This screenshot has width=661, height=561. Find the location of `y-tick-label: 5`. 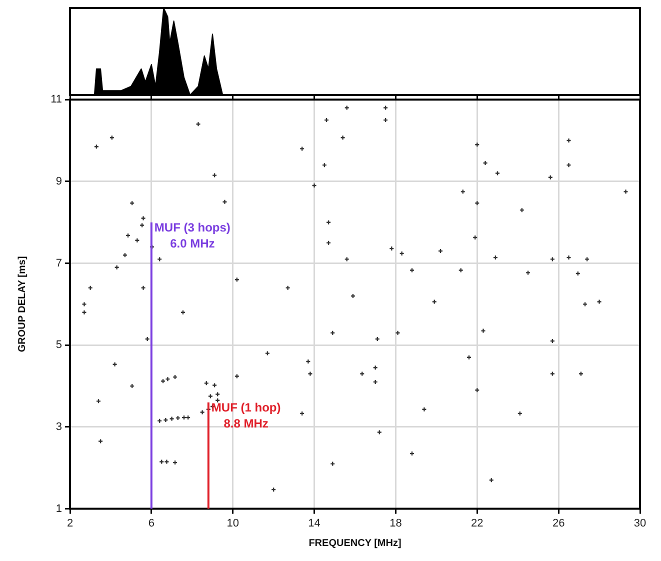

y-tick-label: 5 is located at coordinates (59, 345).